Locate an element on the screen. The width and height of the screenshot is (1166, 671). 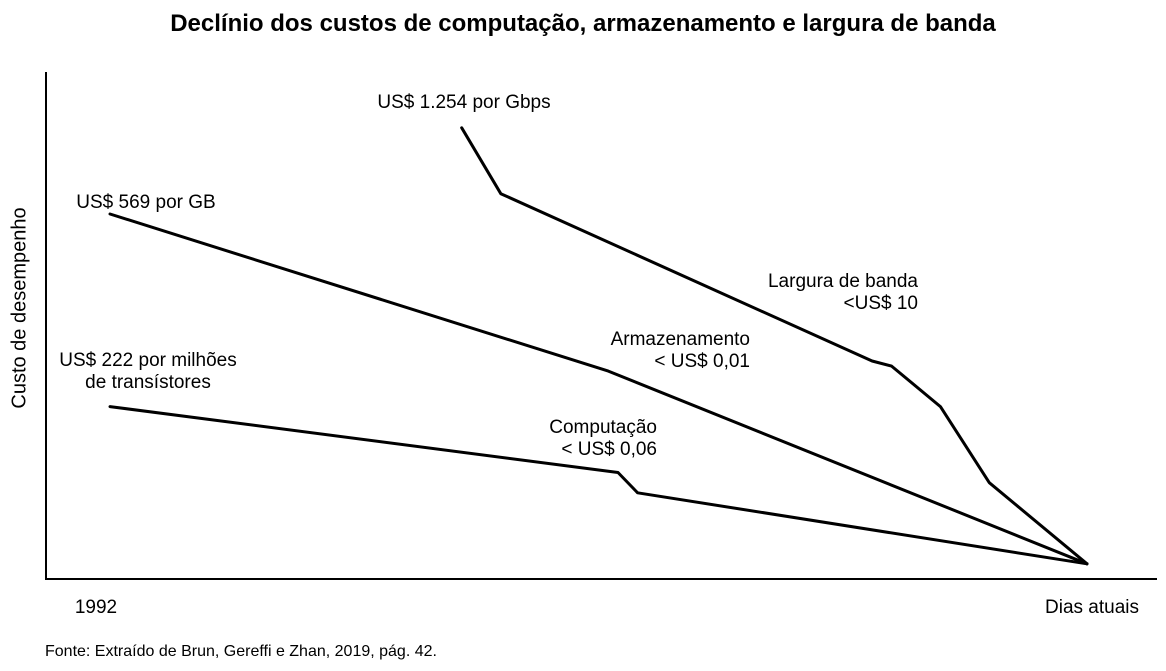
end-label-armazenamento-line-2: < US$ 0,01 is located at coordinates (702, 361).